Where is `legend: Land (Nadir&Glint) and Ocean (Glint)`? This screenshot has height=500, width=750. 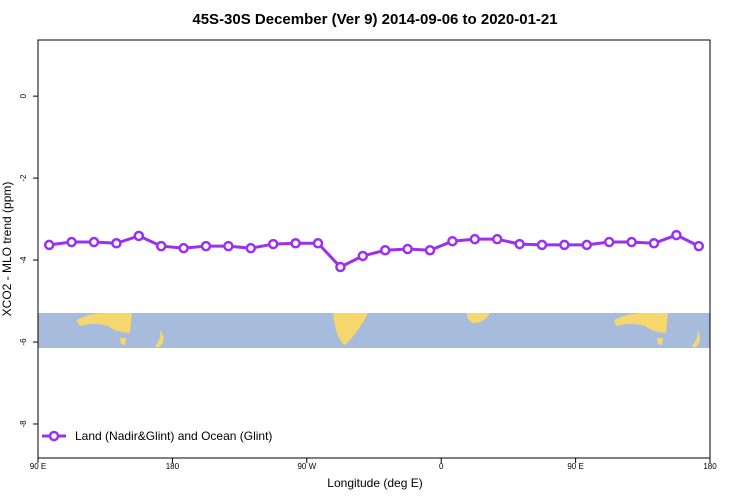
legend: Land (Nadir&Glint) and Ocean (Glint) is located at coordinates (157, 436).